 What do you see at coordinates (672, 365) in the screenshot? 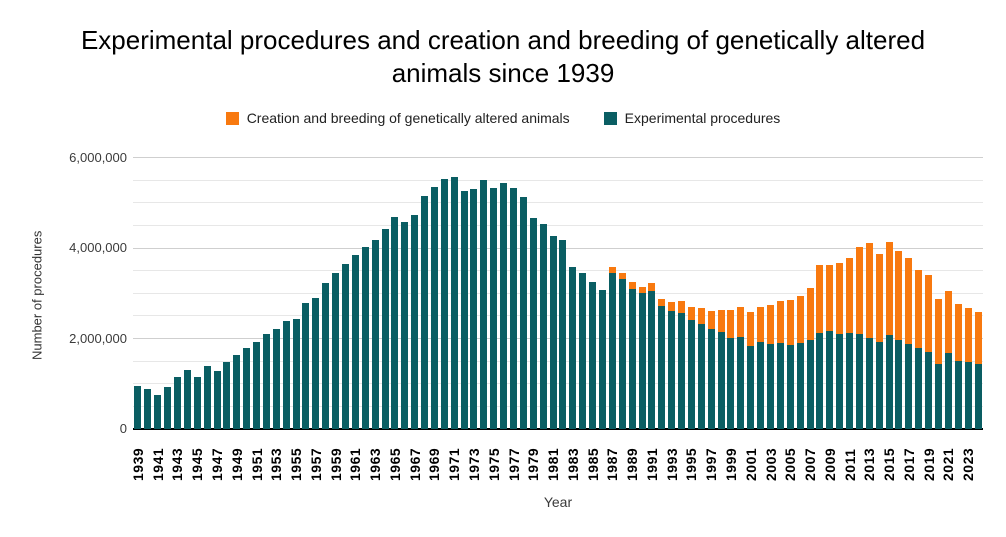
I see `bar-1993` at bounding box center [672, 365].